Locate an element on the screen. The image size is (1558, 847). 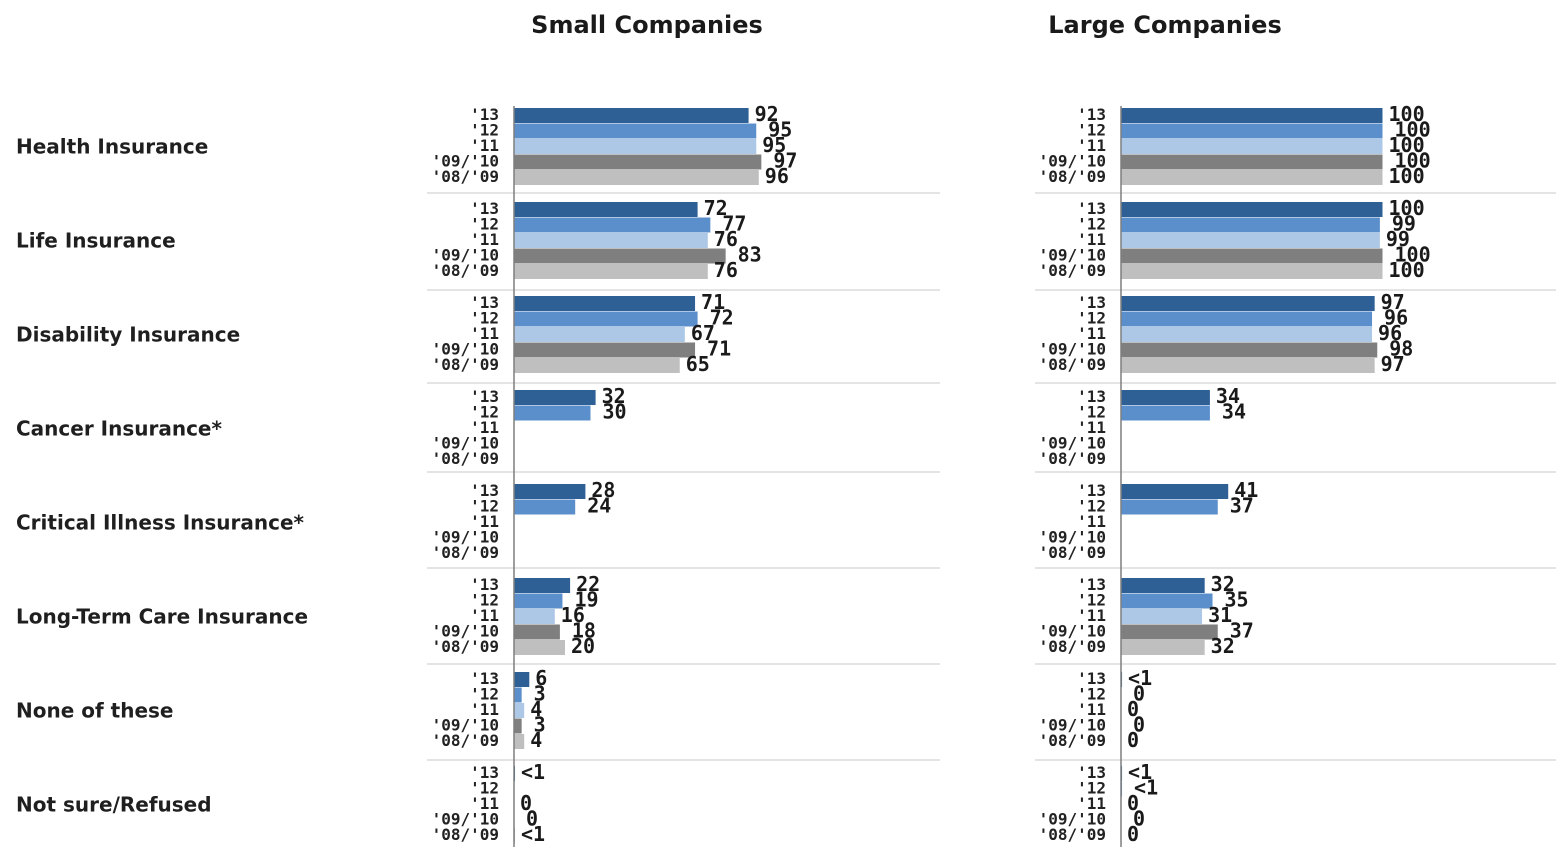
data-label: 20 is located at coordinates (583, 646).